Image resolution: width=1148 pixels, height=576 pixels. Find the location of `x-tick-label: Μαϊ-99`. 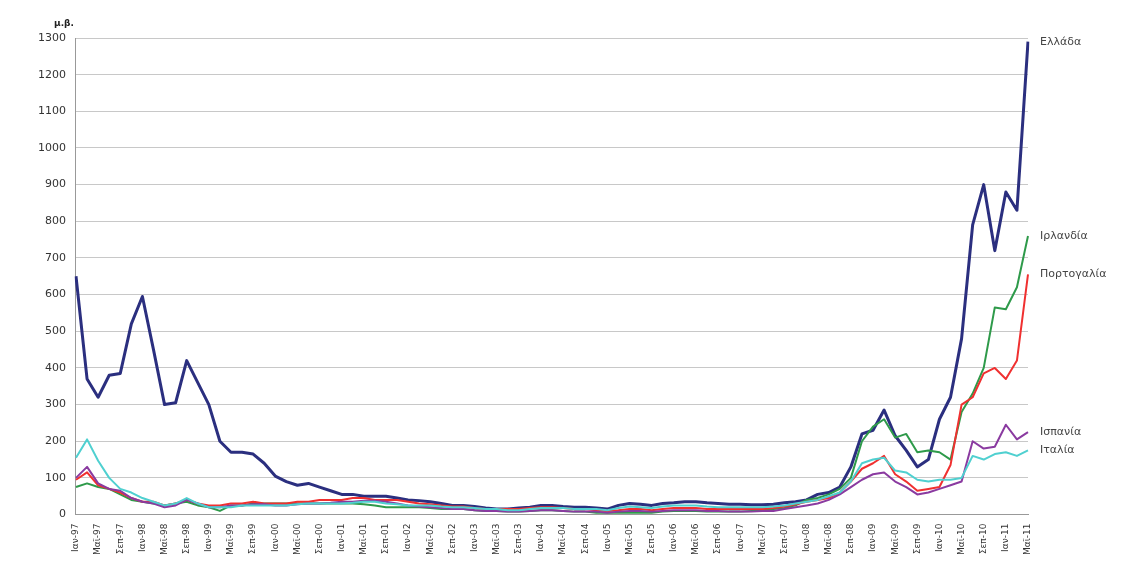

x-tick-label: Μαϊ-99 is located at coordinates (230, 539).